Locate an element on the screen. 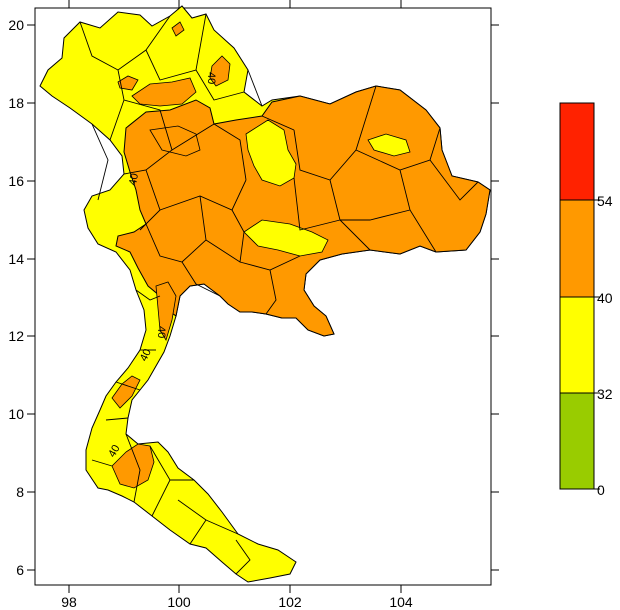  contour-labels: 40 40 40 40 40 is located at coordinates (161, 266).